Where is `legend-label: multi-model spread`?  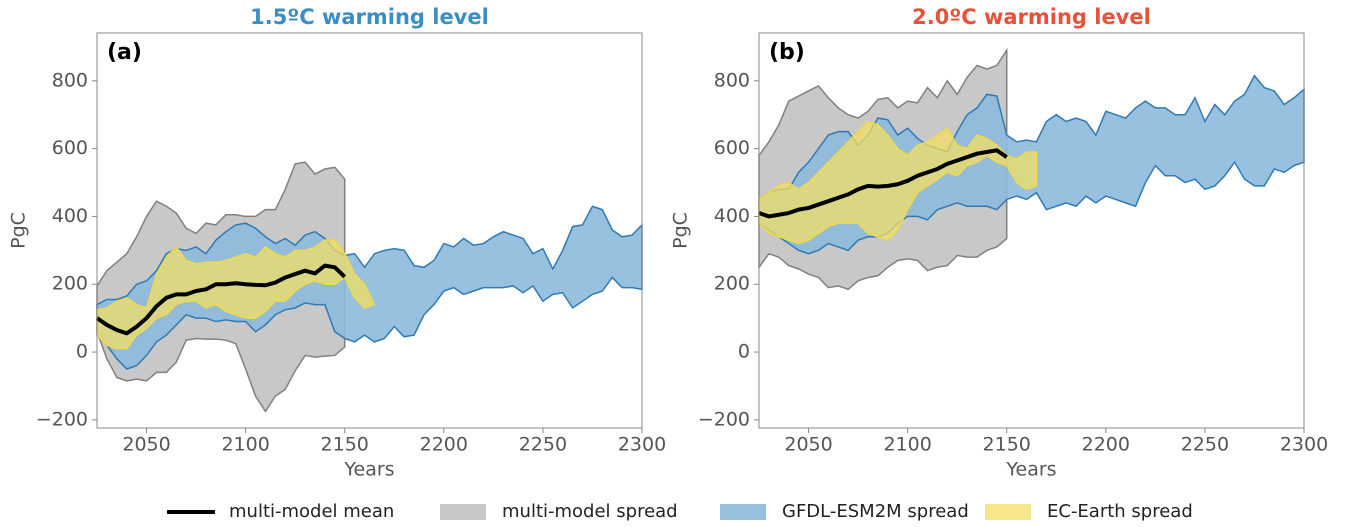
legend-label: multi-model spread is located at coordinates (590, 511).